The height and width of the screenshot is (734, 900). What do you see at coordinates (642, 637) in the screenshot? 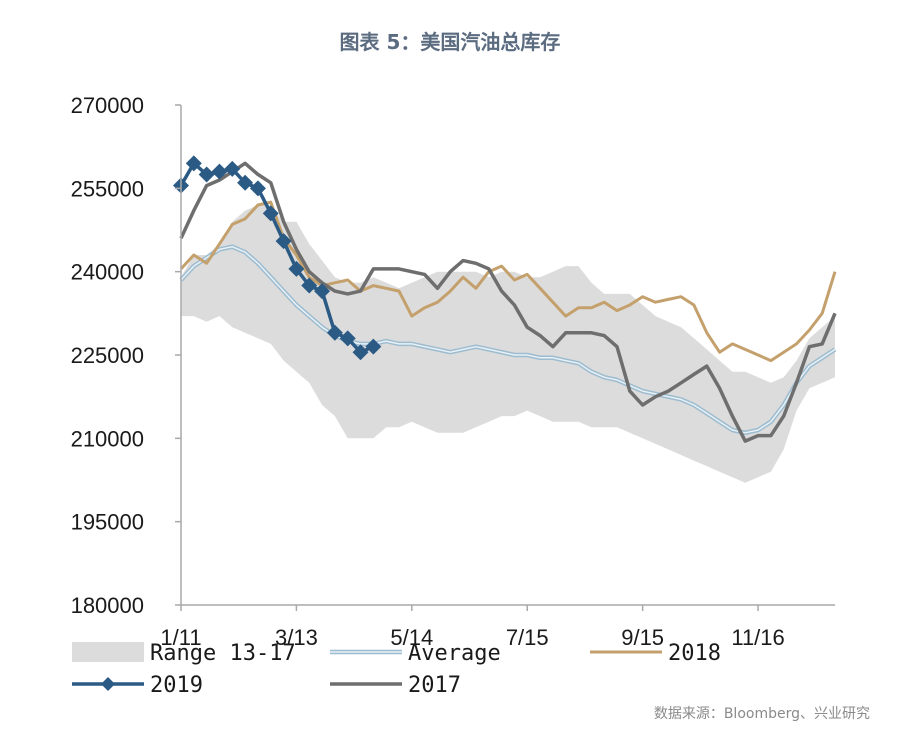
I see `x-tick-label: 9/15` at bounding box center [642, 637].